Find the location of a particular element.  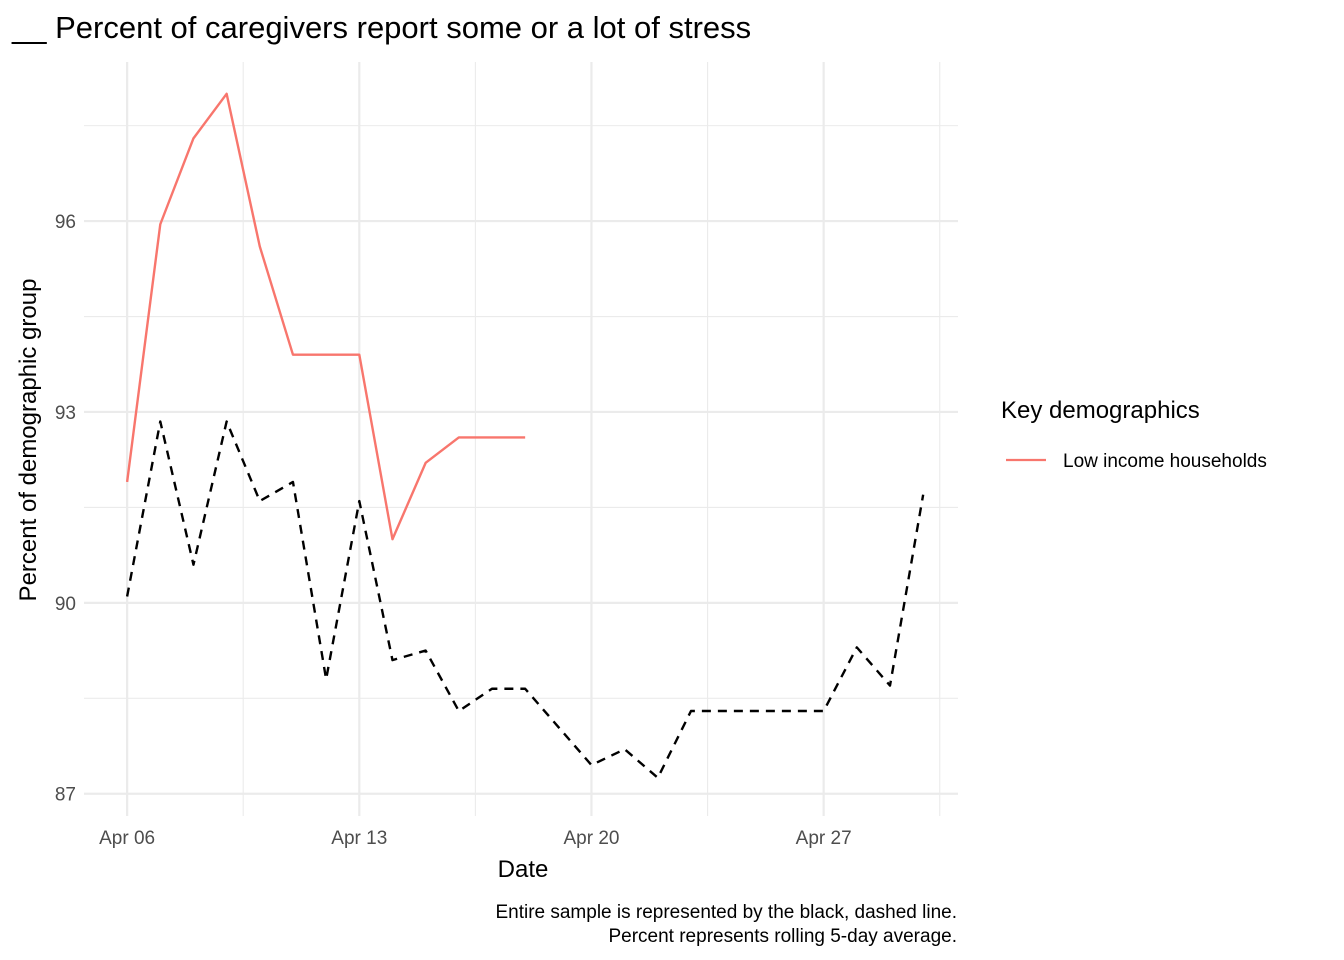

legend: Key demographics Low income households is located at coordinates (1134, 434).